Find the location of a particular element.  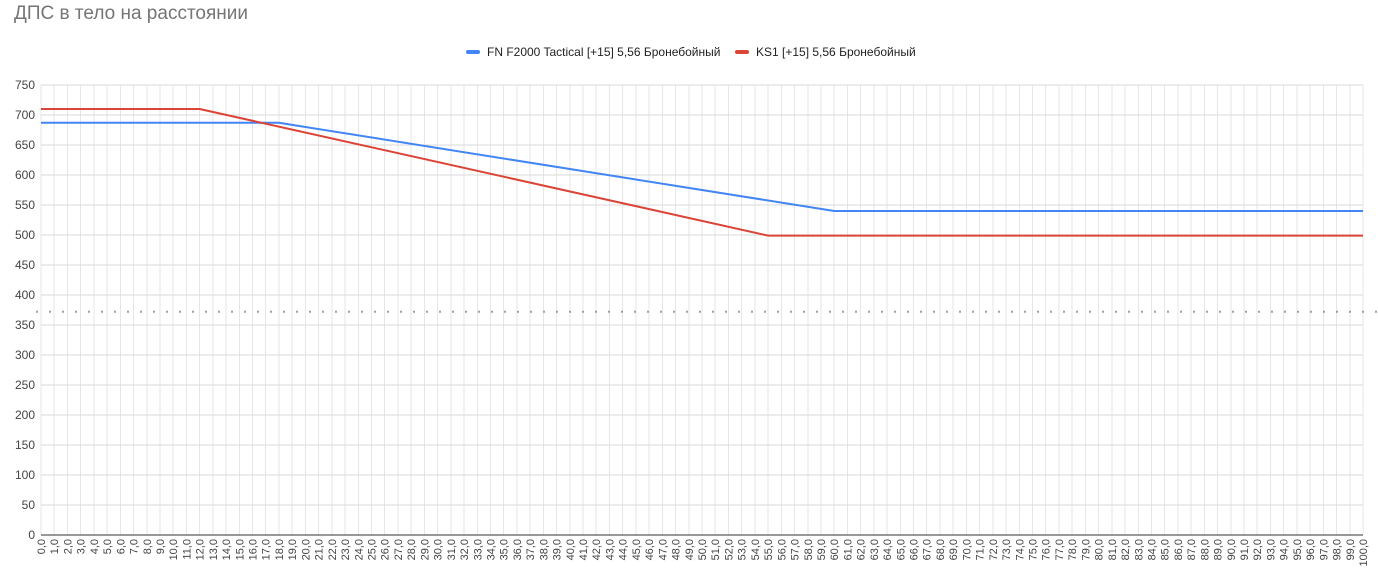

x-tick-label: 92,0 is located at coordinates (1258, 549).